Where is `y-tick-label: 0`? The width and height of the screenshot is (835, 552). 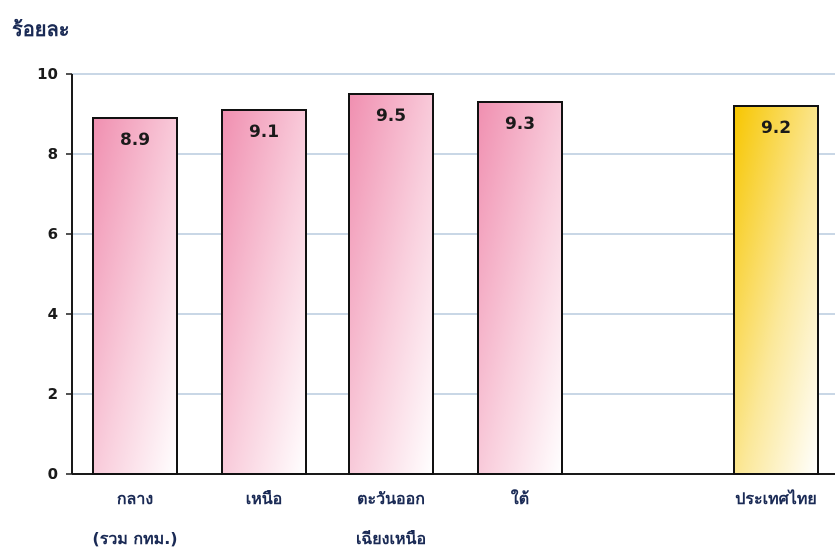 y-tick-label: 0 is located at coordinates (53, 474).